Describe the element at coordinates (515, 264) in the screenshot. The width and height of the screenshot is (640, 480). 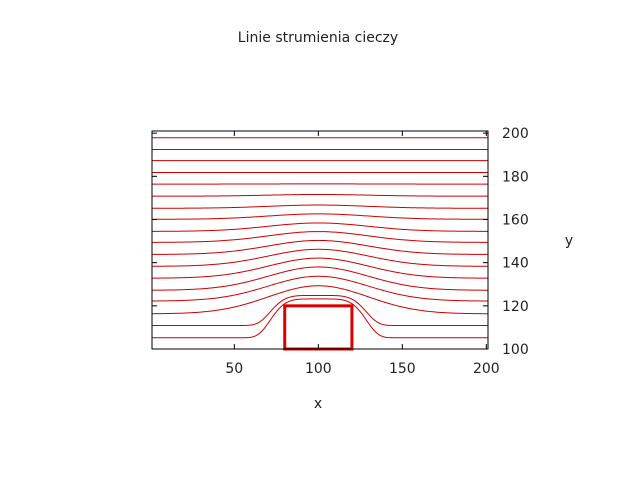
I see `y-tick-label: 140` at that location.